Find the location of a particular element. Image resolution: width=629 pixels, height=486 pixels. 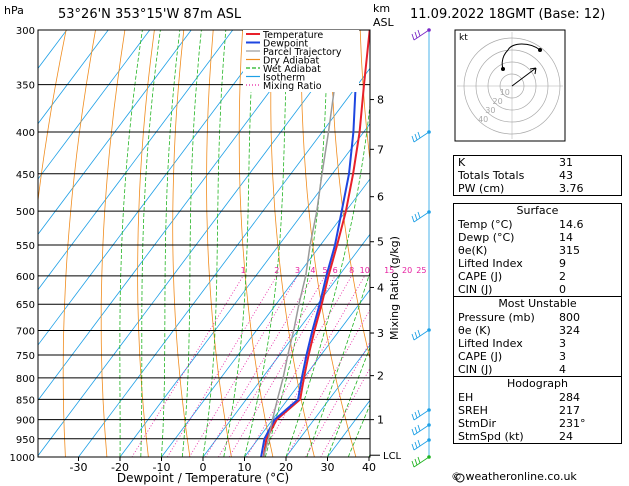

mixing-ratio-label: 10 is located at coordinates (365, 270).